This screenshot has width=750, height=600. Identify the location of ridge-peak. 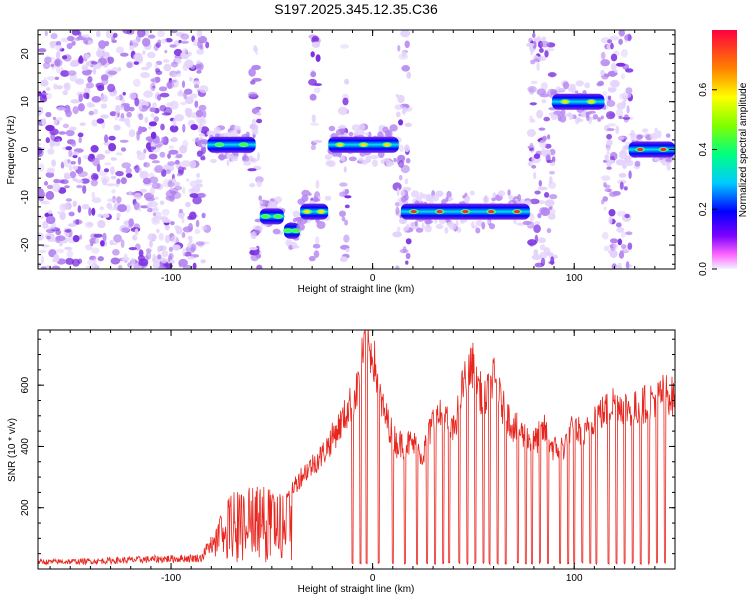
(363, 145).